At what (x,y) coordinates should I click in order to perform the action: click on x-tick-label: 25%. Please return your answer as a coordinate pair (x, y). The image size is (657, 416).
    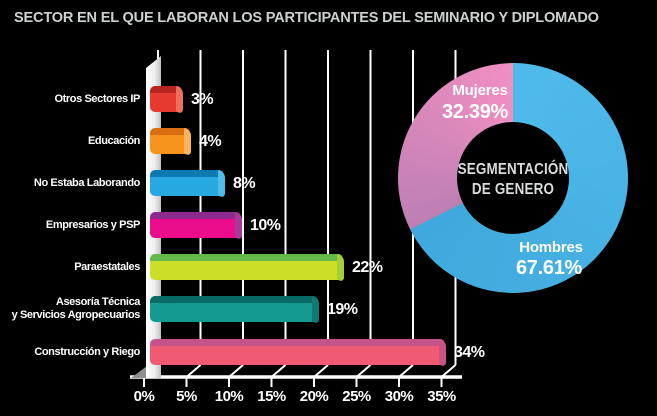
    Looking at the image, I should click on (356, 396).